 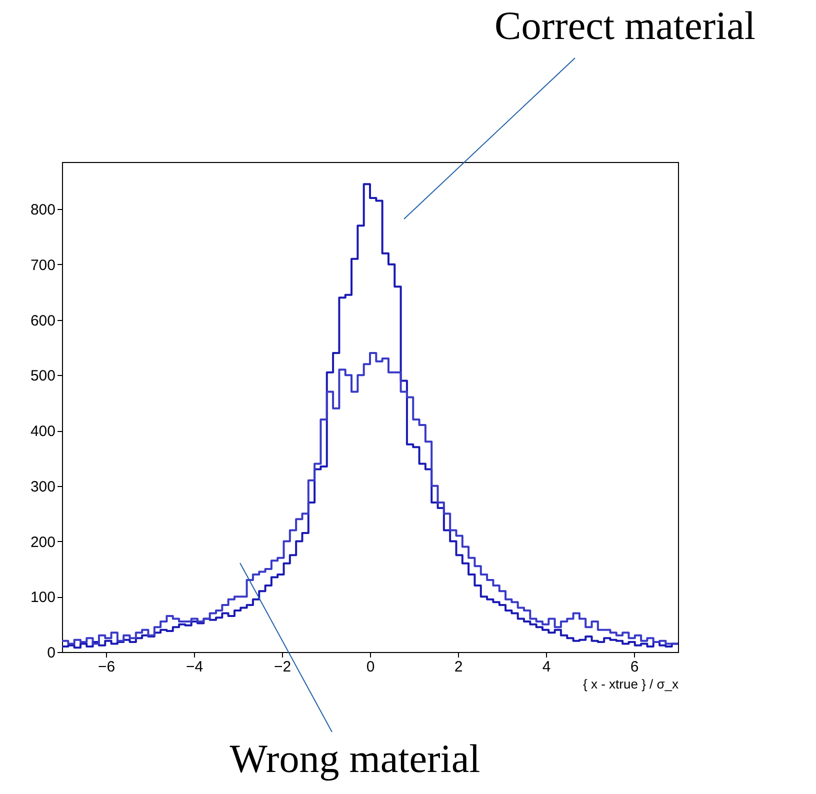 I want to click on x-tick-label: −6, so click(x=107, y=667).